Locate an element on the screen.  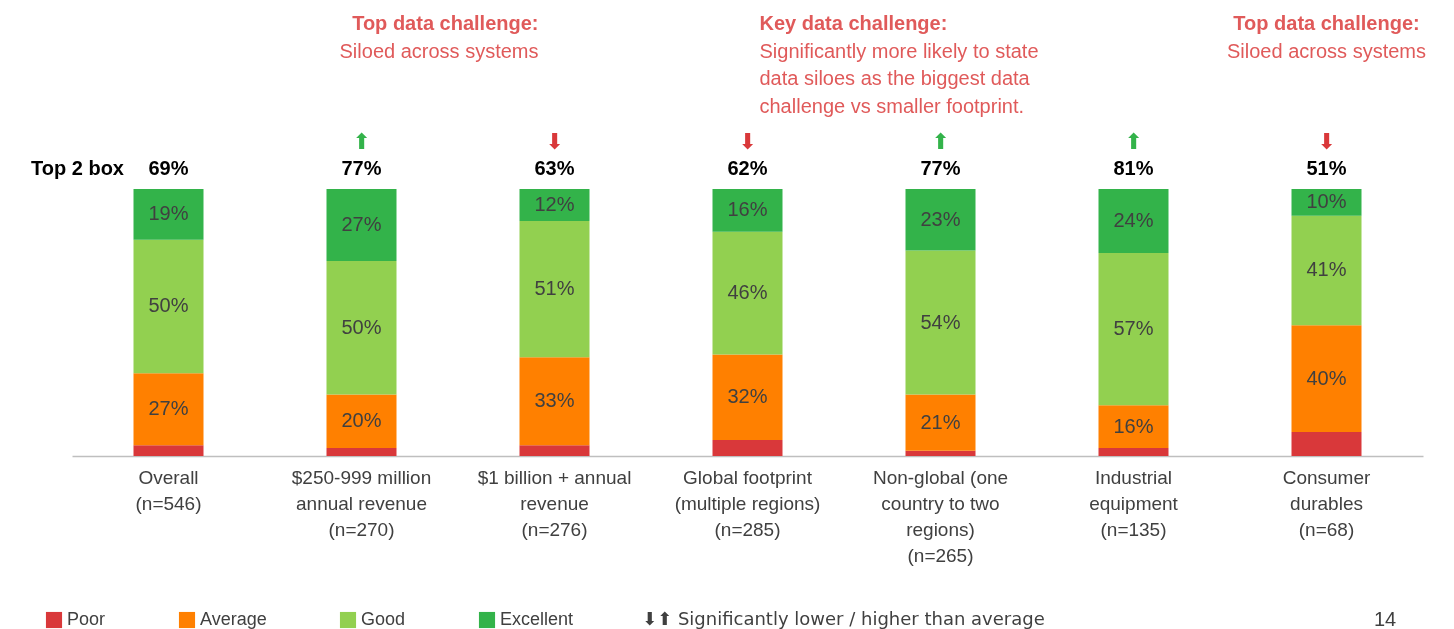
legend-label: Good is located at coordinates (383, 619).